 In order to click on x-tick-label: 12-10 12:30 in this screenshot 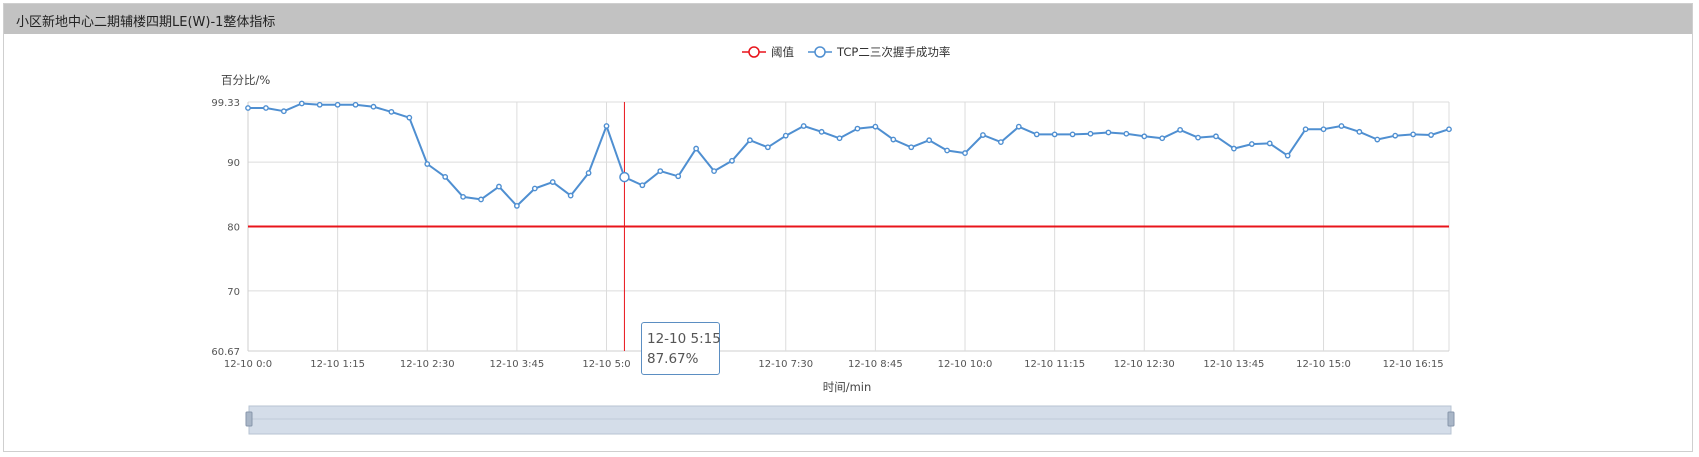, I will do `click(1144, 364)`.